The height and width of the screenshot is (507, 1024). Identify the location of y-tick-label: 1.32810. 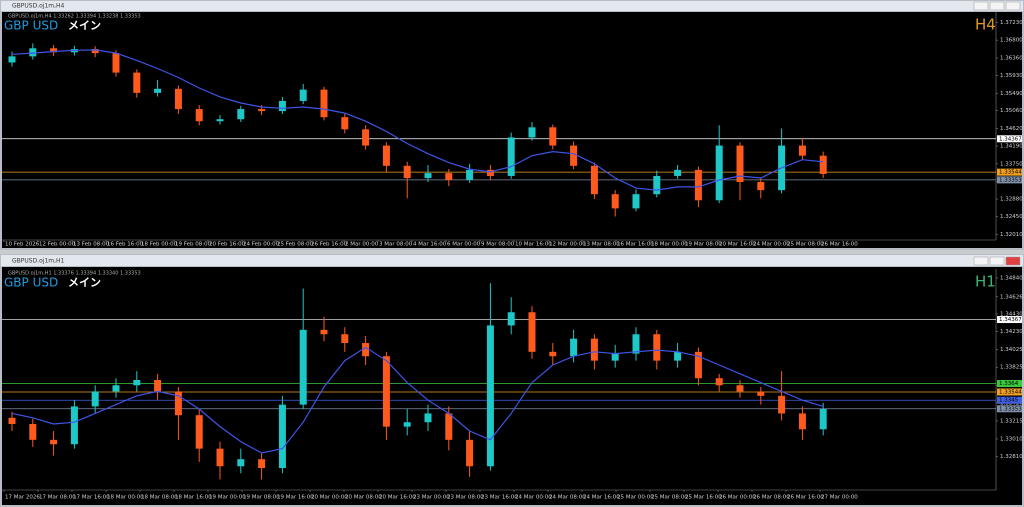
(1011, 457).